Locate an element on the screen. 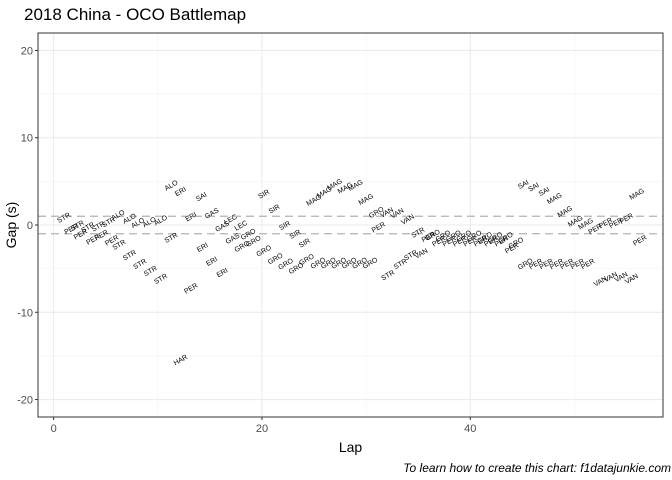  y-tick-label: 0 is located at coordinates (30, 226).